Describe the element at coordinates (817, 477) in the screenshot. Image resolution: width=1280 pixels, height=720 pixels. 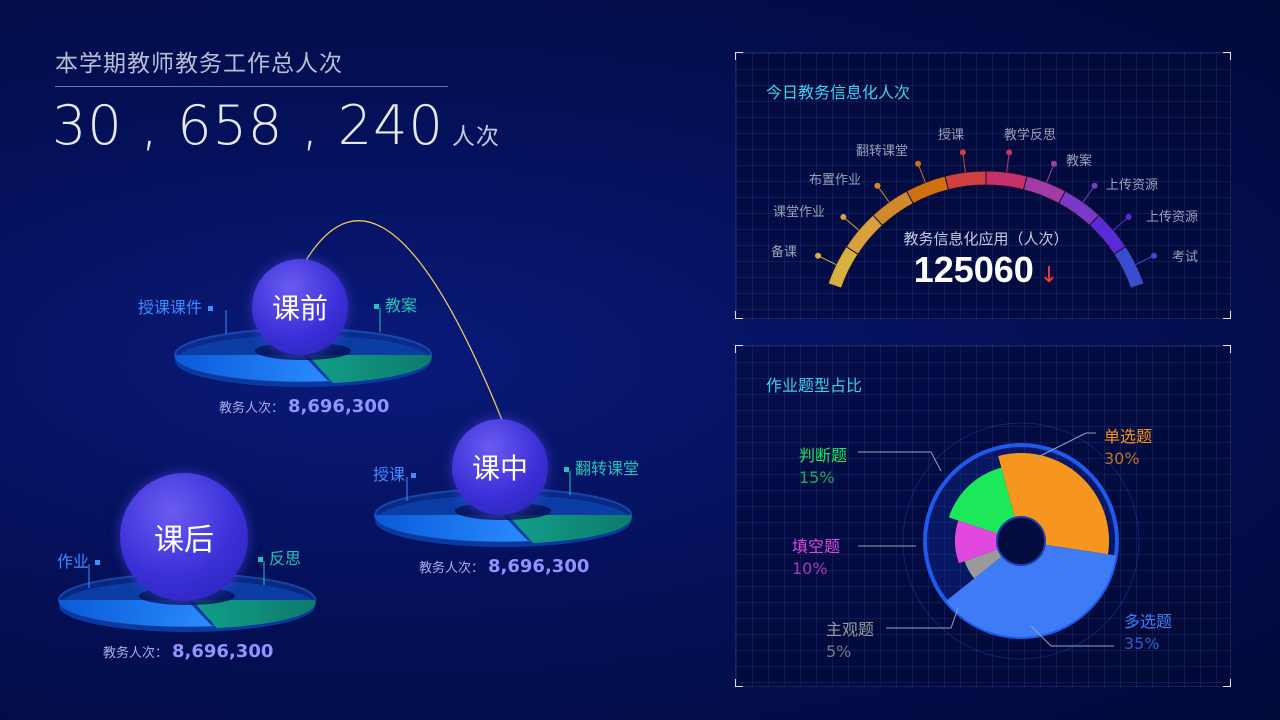
I see `pie-percent: 15%` at that location.